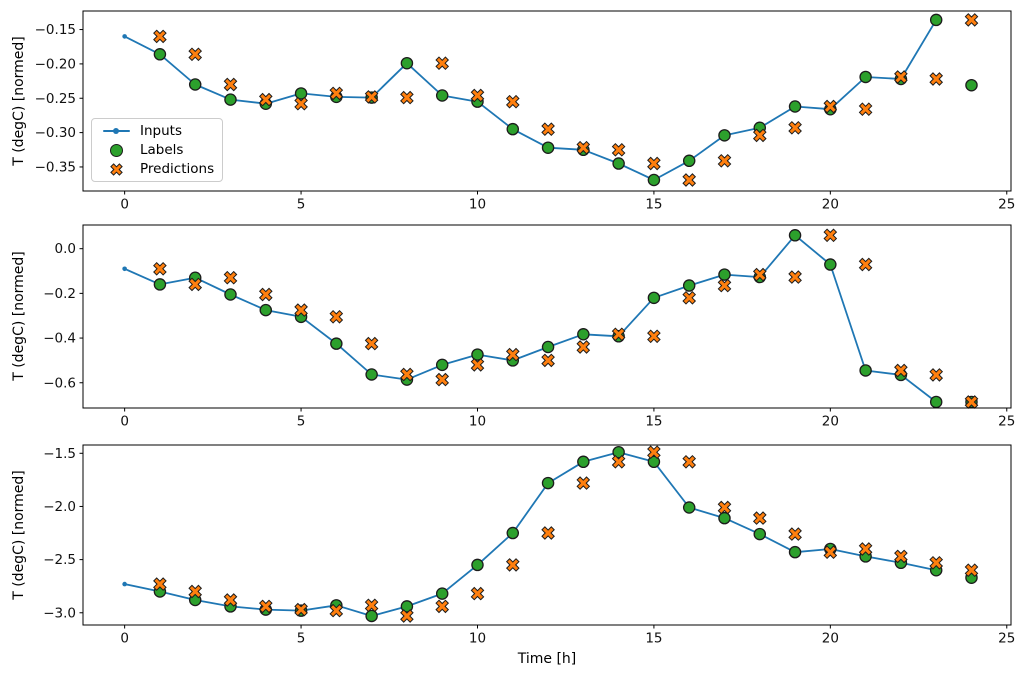 This screenshot has width=1023, height=679. I want to click on predictions-x-swatch, so click(116, 169).